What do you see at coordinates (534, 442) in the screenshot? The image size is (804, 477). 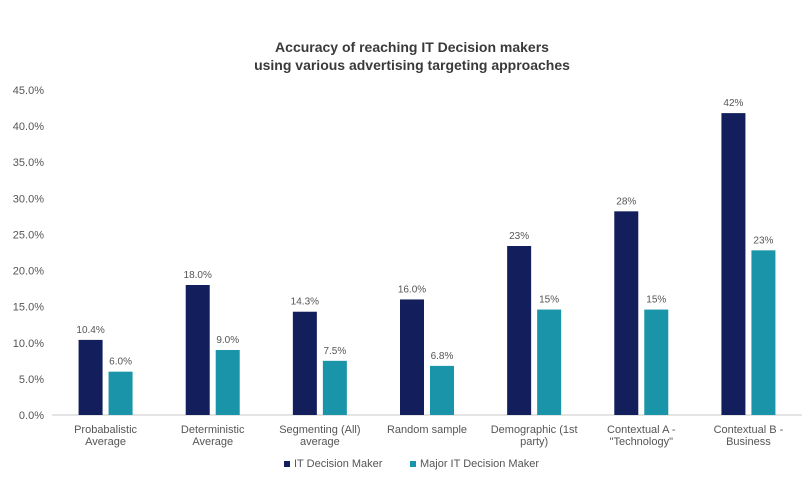 I see `category-label: party)` at bounding box center [534, 442].